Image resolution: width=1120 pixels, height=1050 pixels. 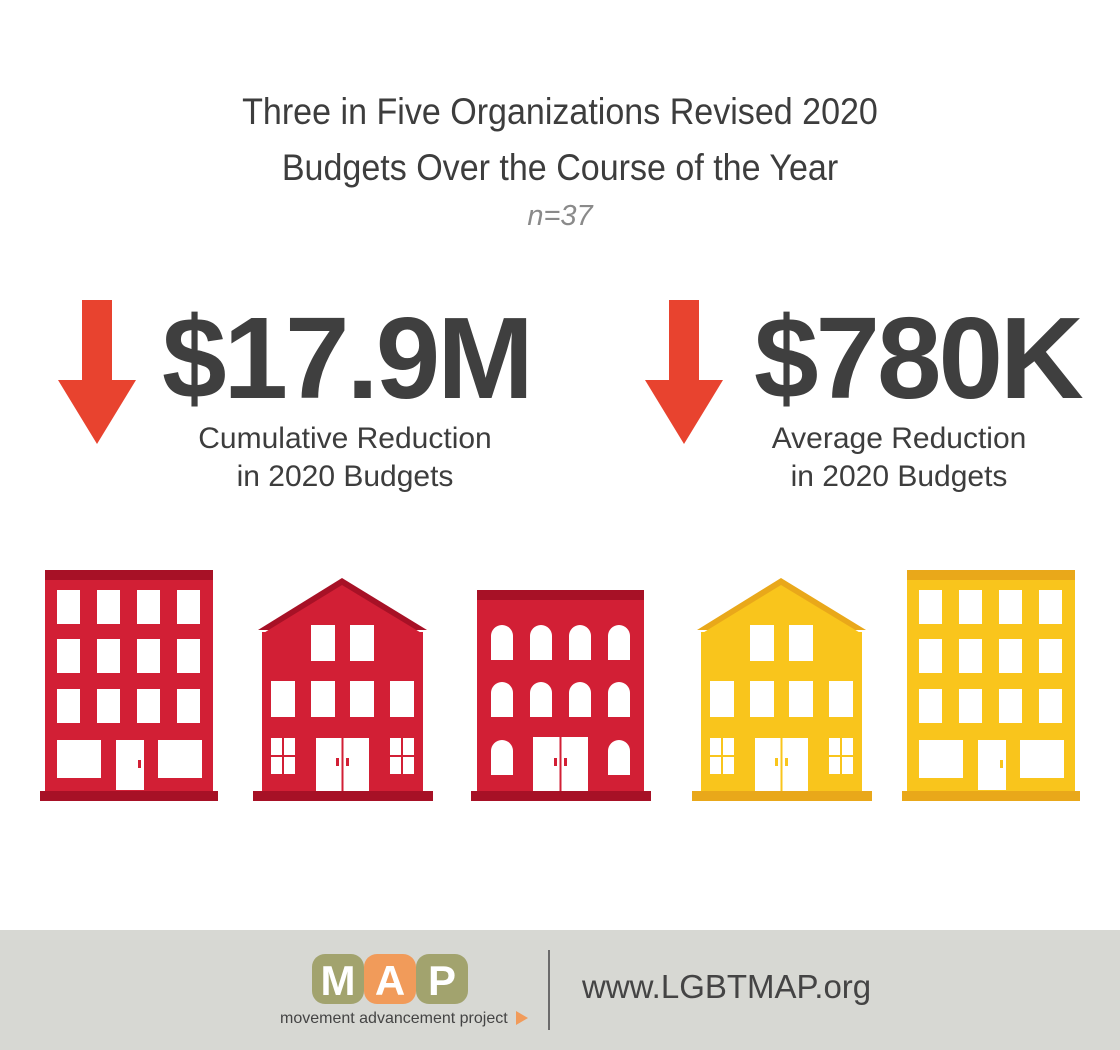 What do you see at coordinates (899, 476) in the screenshot?
I see `average-label-line-2: in 2020 Budgets` at bounding box center [899, 476].